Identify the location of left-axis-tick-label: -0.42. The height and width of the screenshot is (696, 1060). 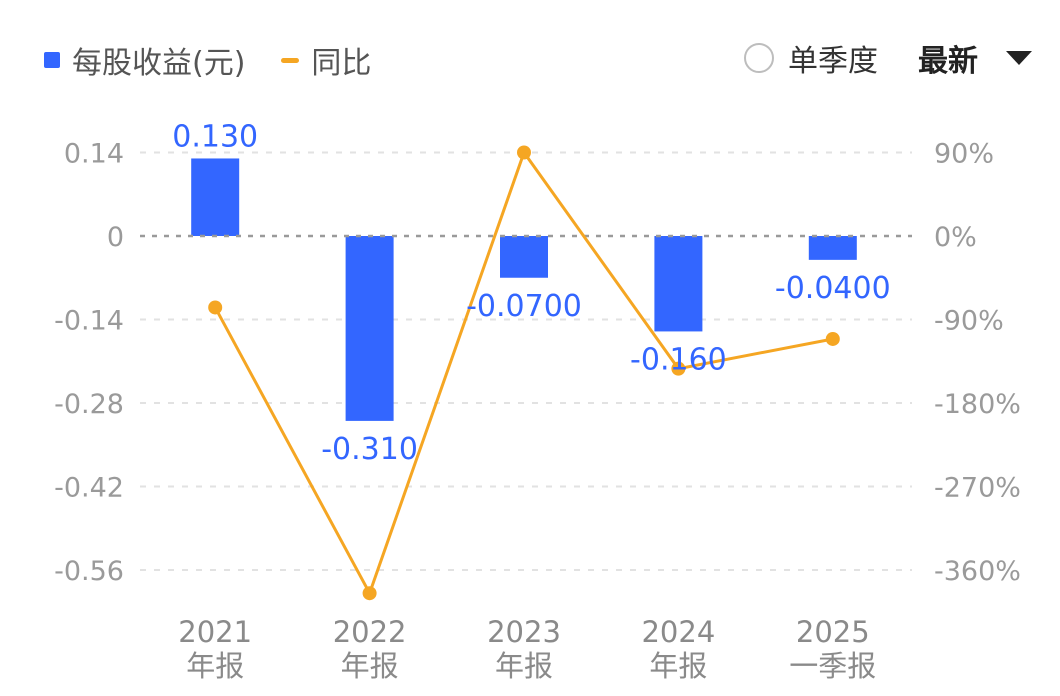
(89, 488).